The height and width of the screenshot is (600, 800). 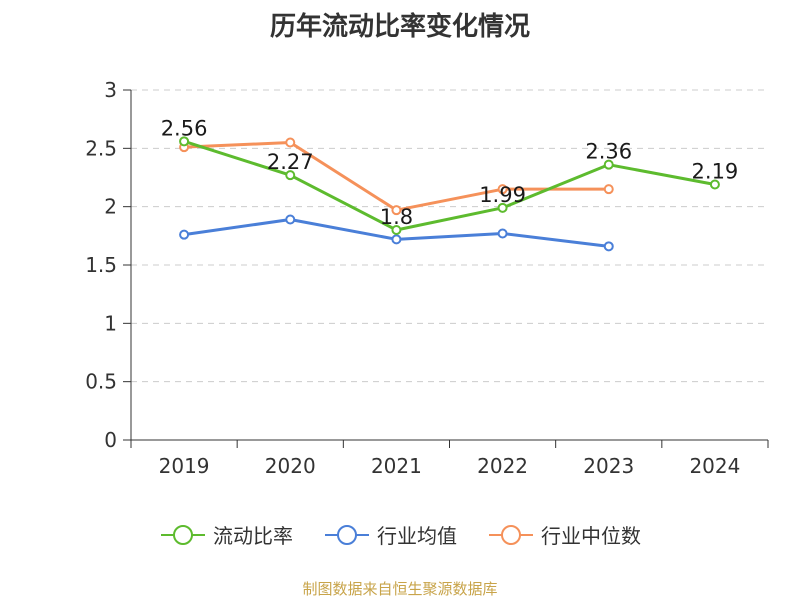 I want to click on chart-title: 历年流动比率变化情况, so click(x=399, y=27).